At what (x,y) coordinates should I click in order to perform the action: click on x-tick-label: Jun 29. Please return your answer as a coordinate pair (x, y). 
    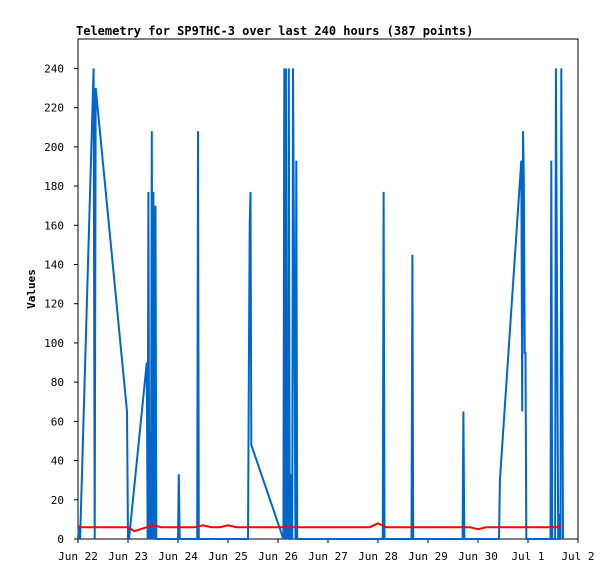
    Looking at the image, I should click on (428, 556).